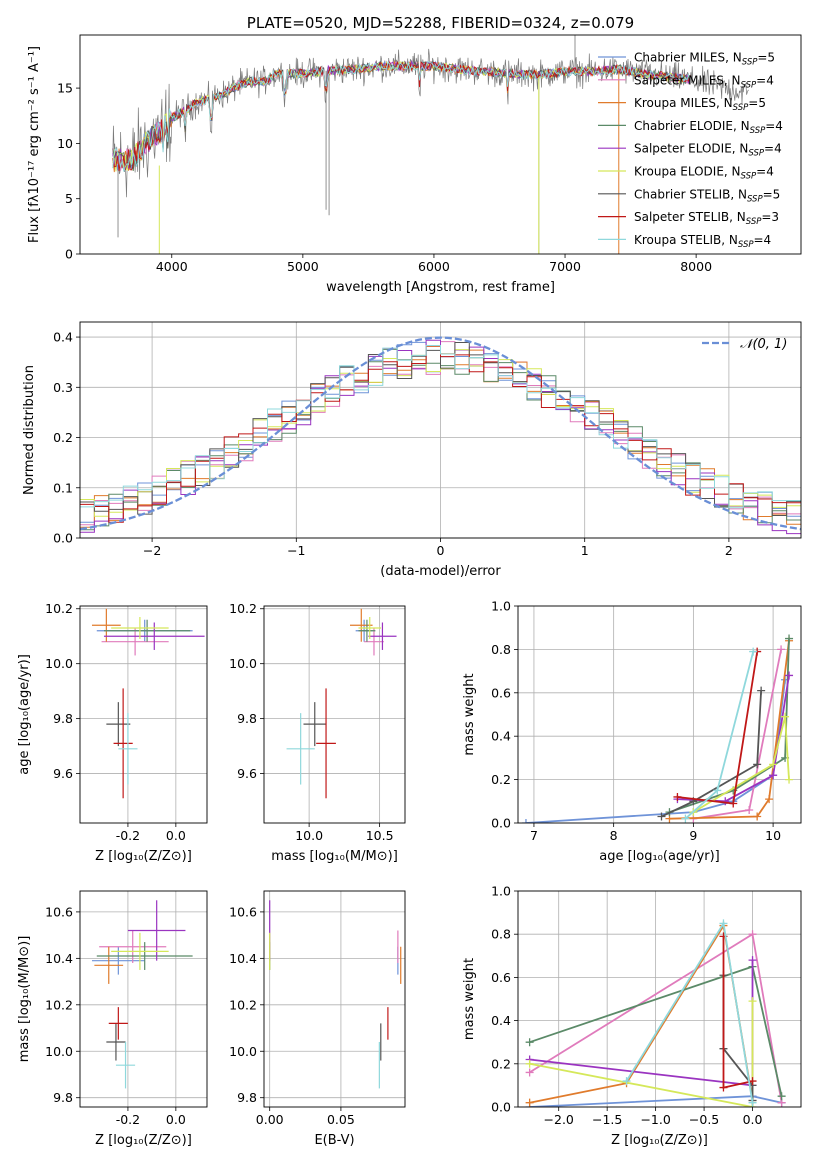 Image resolution: width=819 pixels, height=1170 pixels. I want to click on x-tick-label: 7, so click(534, 835).